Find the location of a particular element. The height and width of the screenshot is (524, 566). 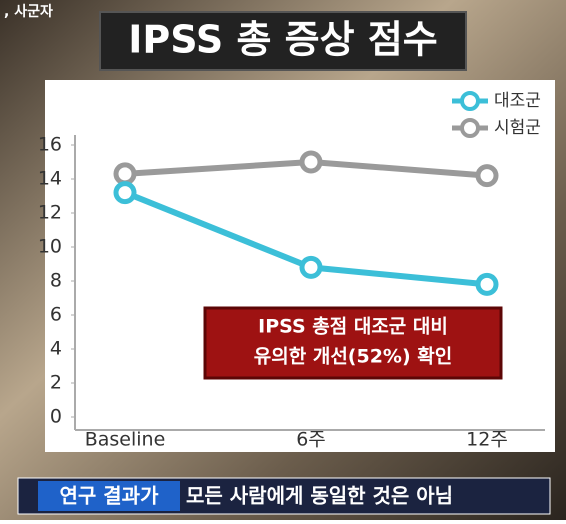

annotation-box is located at coordinates (353, 343).